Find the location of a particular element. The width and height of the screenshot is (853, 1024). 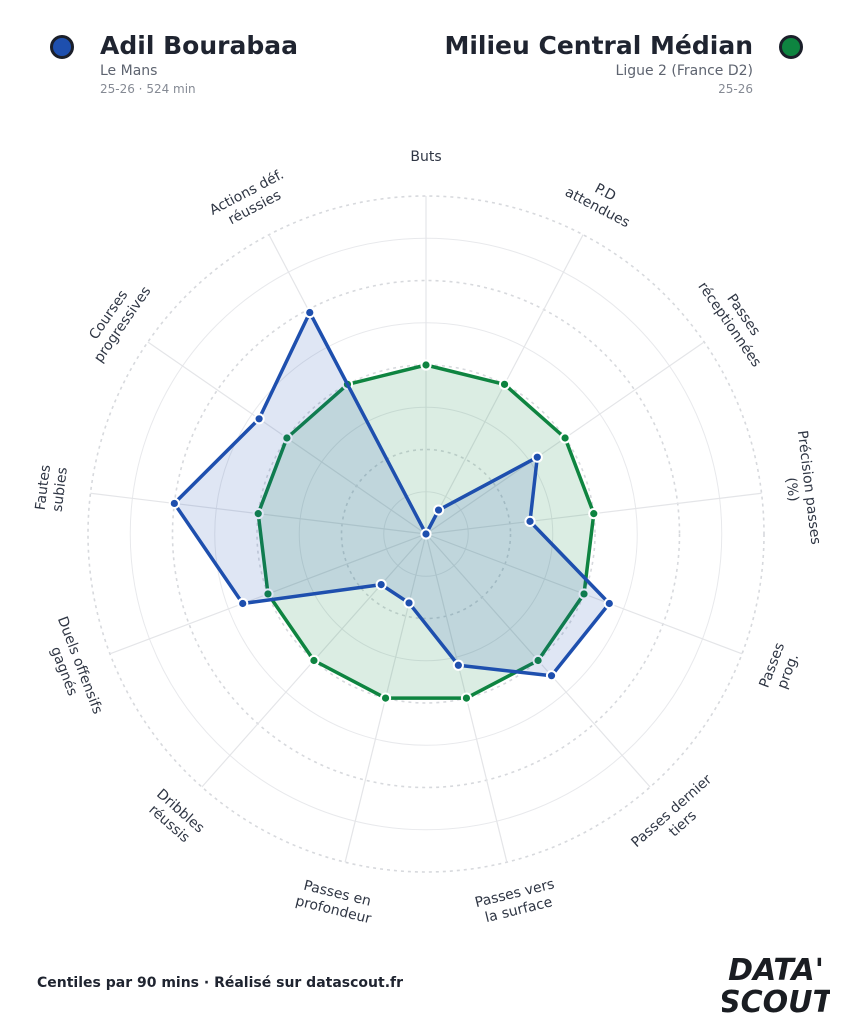

axis-label-line: (%) is located at coordinates (791, 490).